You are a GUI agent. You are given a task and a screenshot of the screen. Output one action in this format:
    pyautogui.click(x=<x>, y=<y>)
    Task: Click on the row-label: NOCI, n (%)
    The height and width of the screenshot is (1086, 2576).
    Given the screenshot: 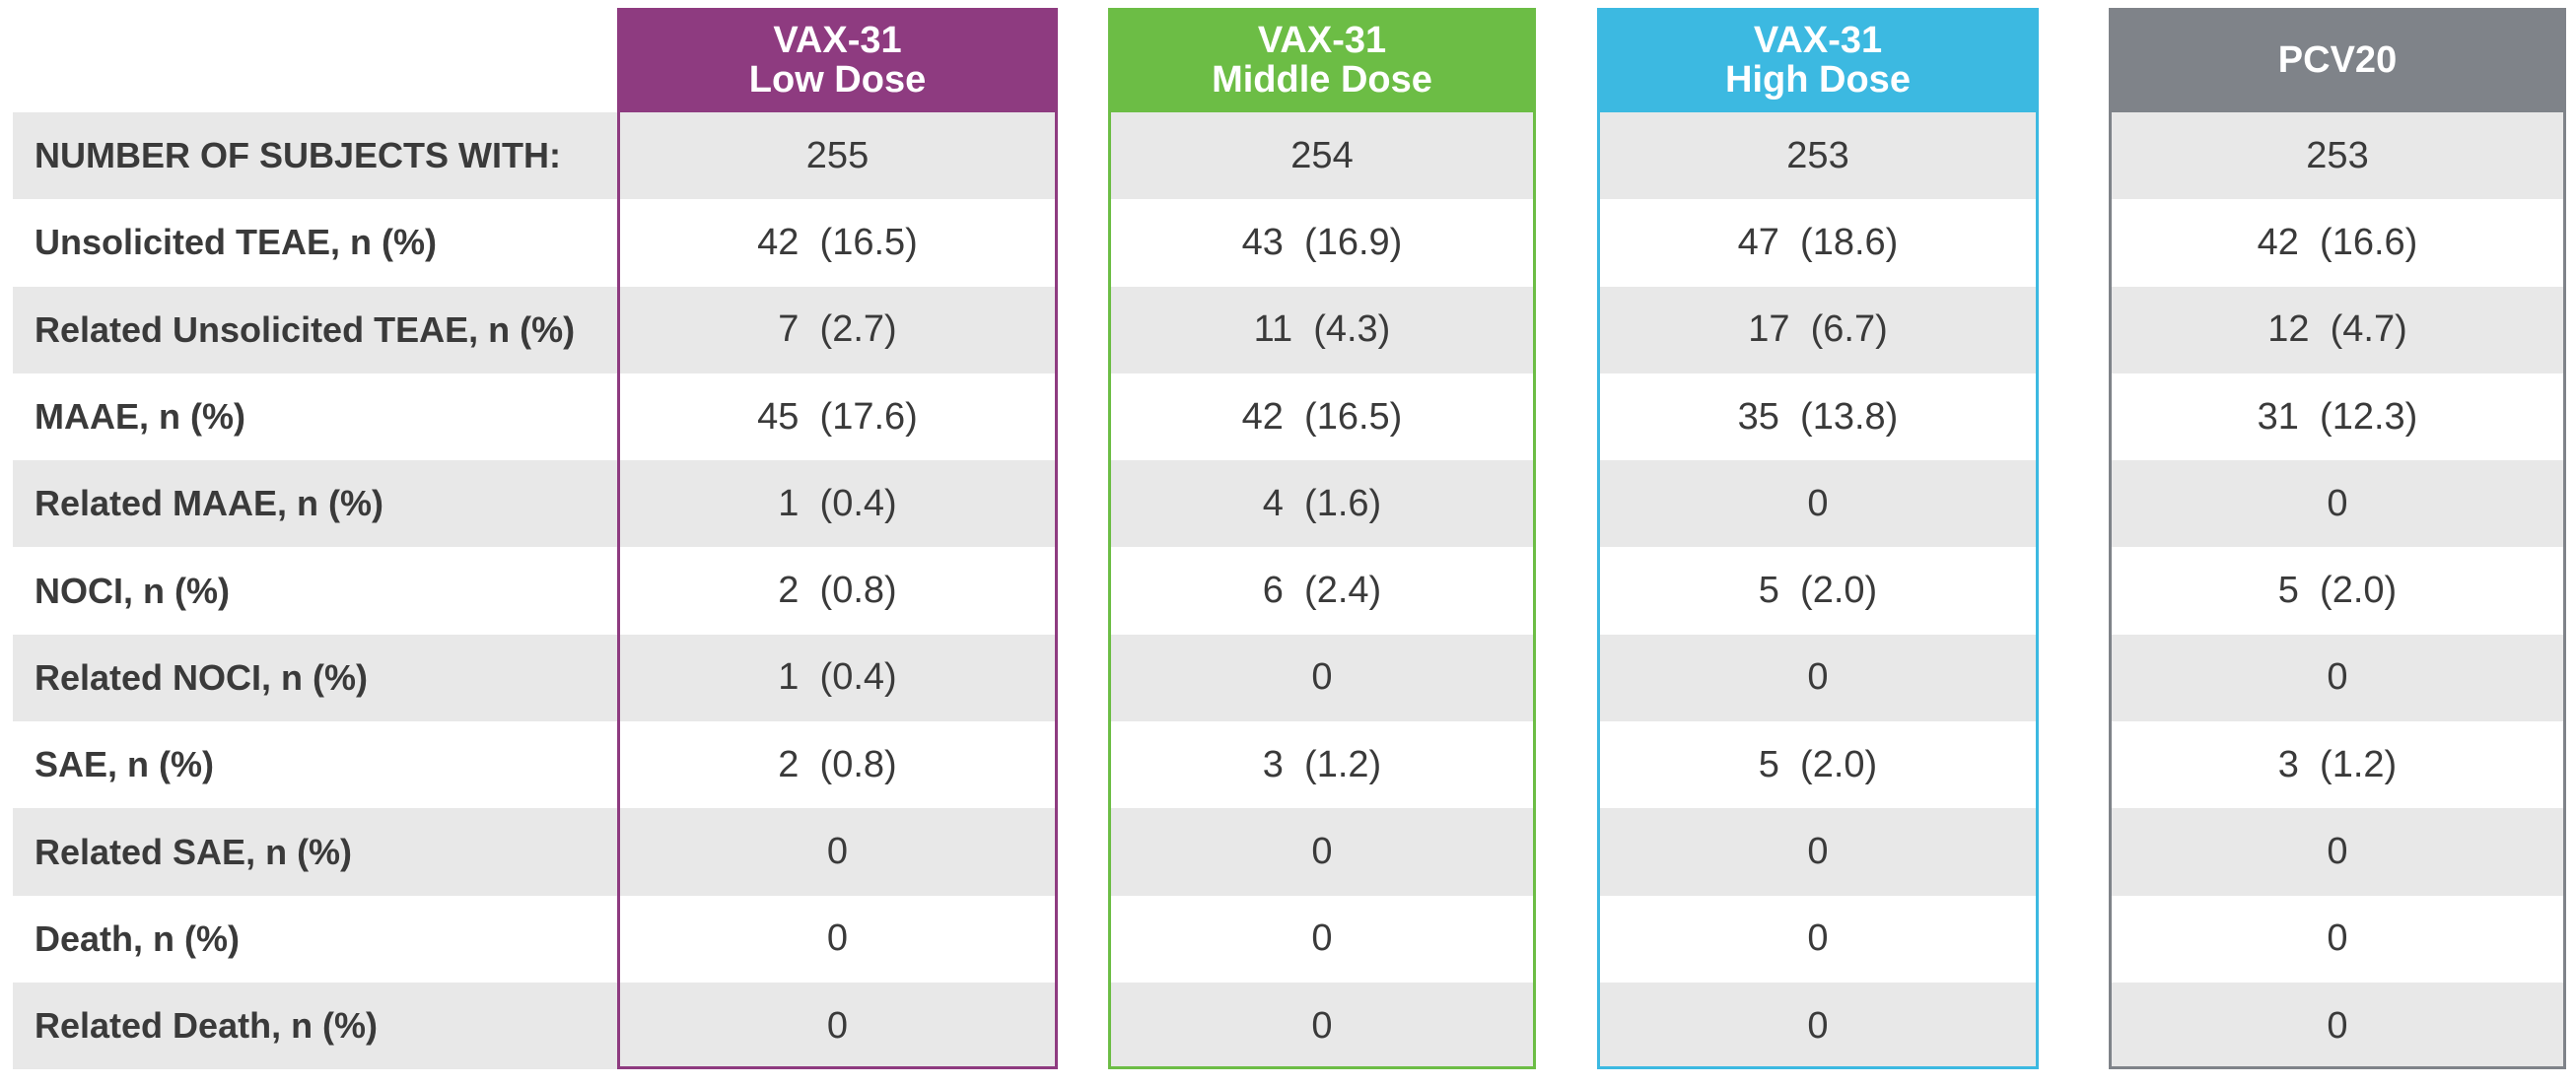 What is the action you would take?
    pyautogui.click(x=133, y=590)
    